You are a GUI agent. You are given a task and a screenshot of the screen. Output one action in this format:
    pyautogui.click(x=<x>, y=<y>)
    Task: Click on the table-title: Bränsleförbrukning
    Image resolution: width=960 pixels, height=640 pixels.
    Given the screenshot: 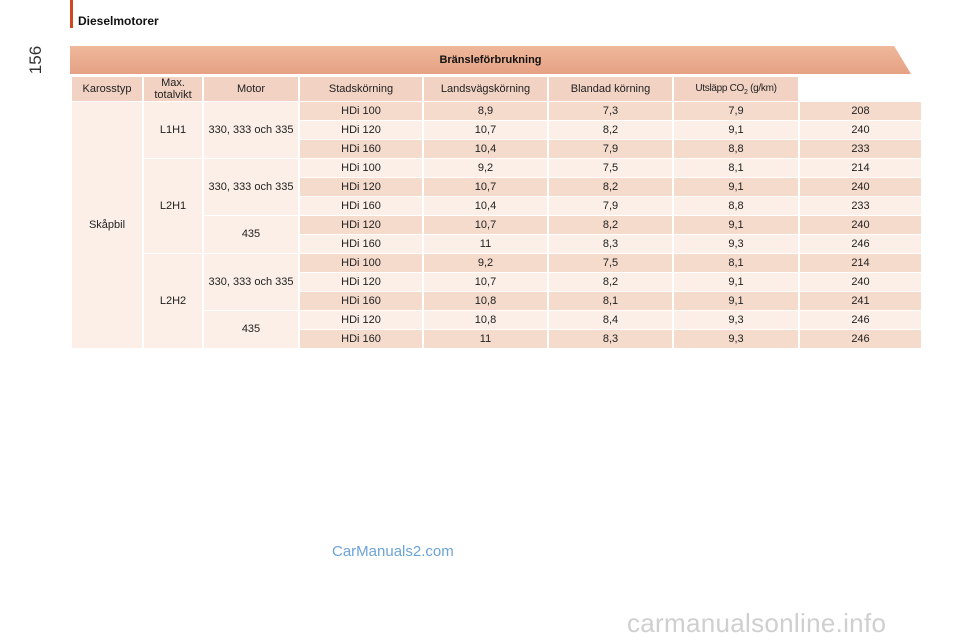 What is the action you would take?
    pyautogui.click(x=490, y=60)
    